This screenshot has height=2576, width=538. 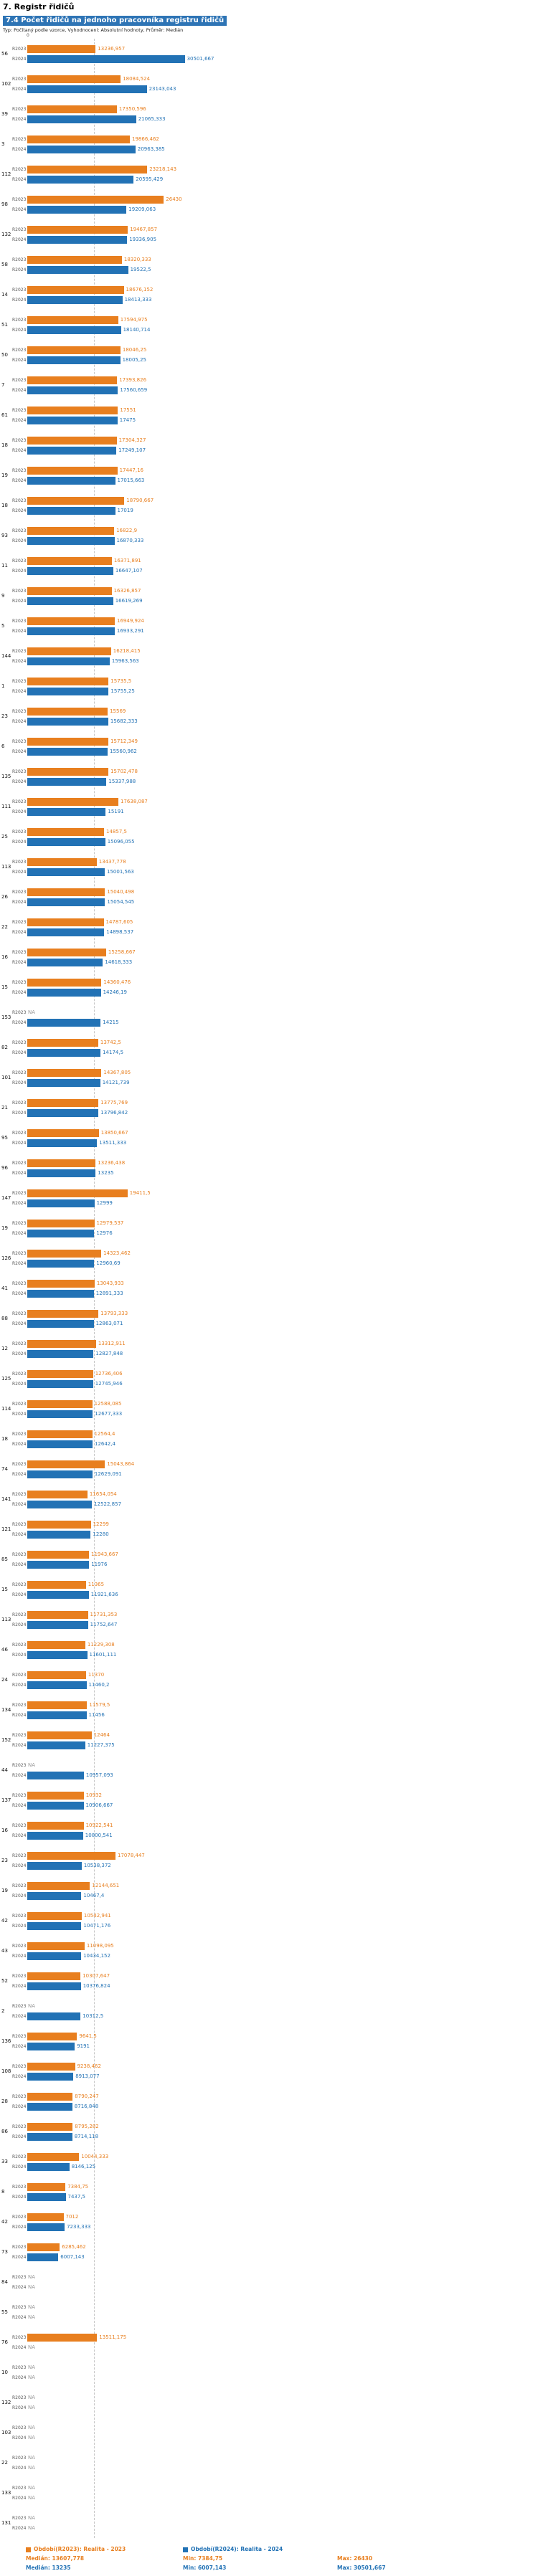 What do you see at coordinates (275, 1404) in the screenshot?
I see `bar-row-r2023: R2023 12588,085` at bounding box center [275, 1404].